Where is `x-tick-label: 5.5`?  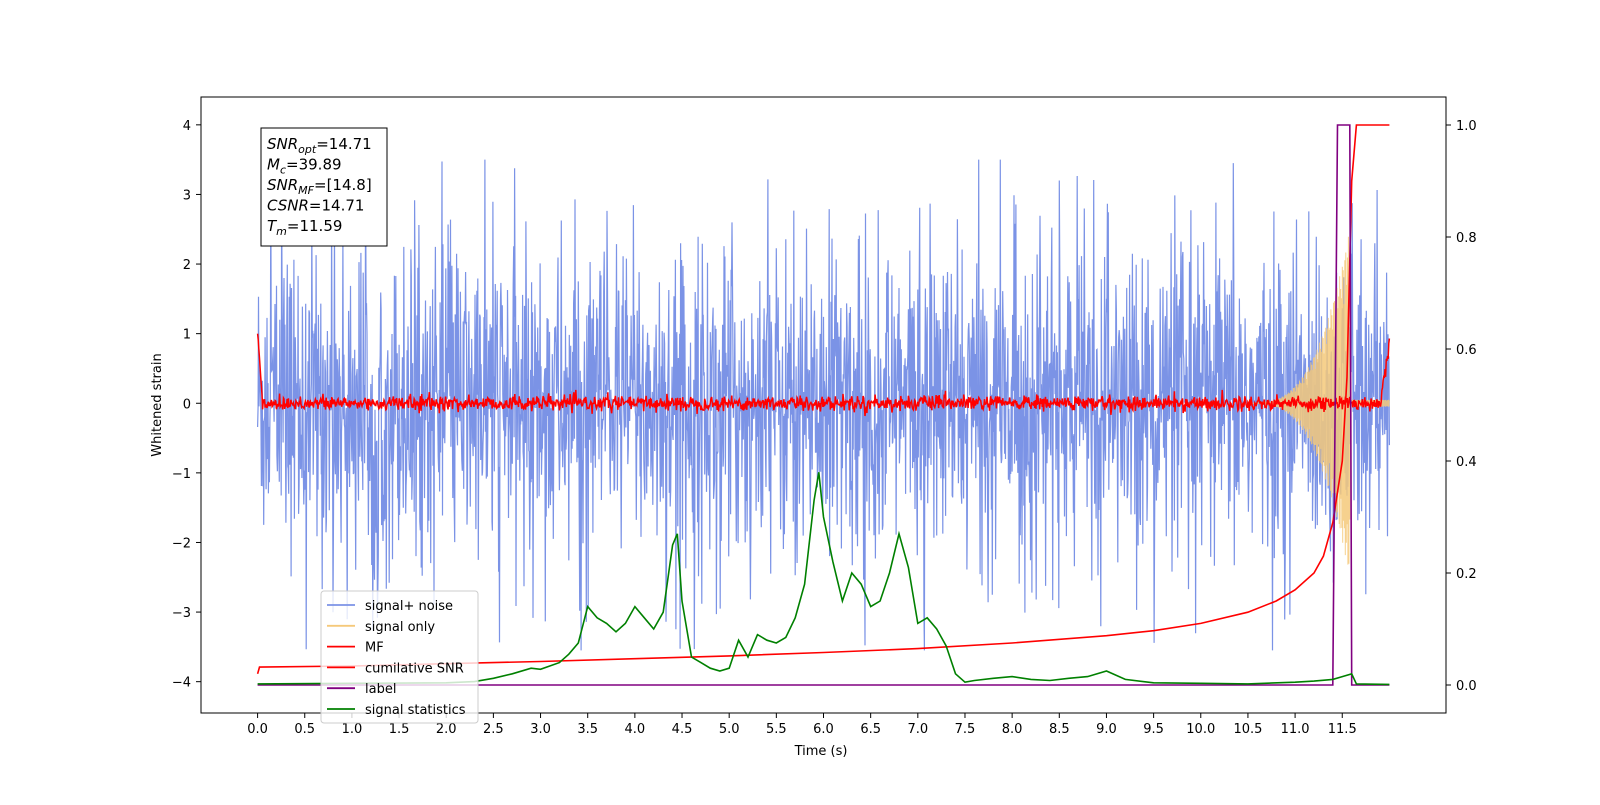
x-tick-label: 5.5 is located at coordinates (776, 729).